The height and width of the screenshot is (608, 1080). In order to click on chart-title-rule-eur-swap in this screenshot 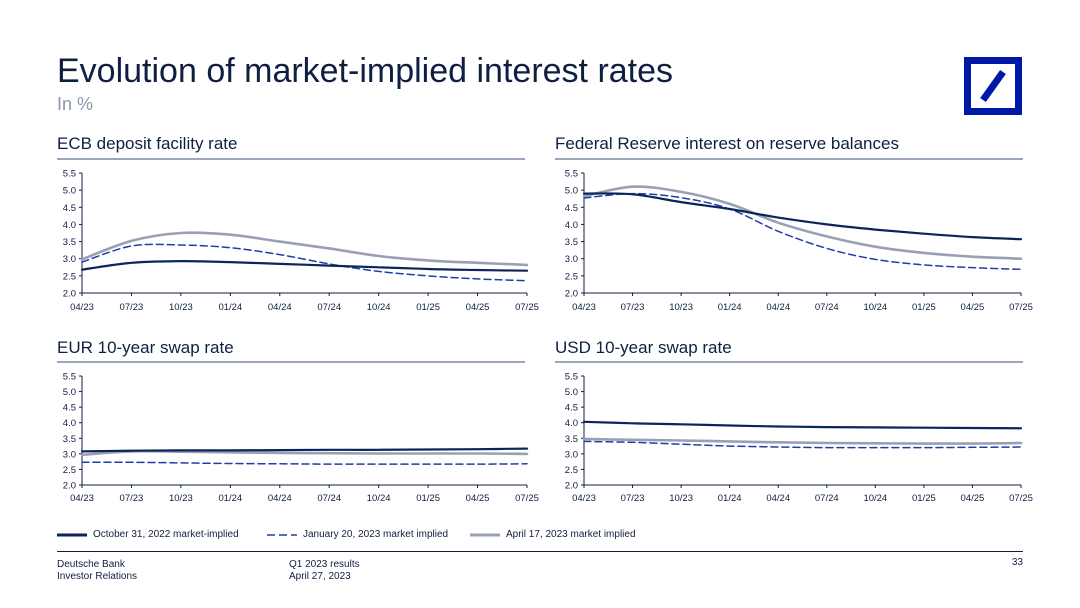, I will do `click(291, 362)`.